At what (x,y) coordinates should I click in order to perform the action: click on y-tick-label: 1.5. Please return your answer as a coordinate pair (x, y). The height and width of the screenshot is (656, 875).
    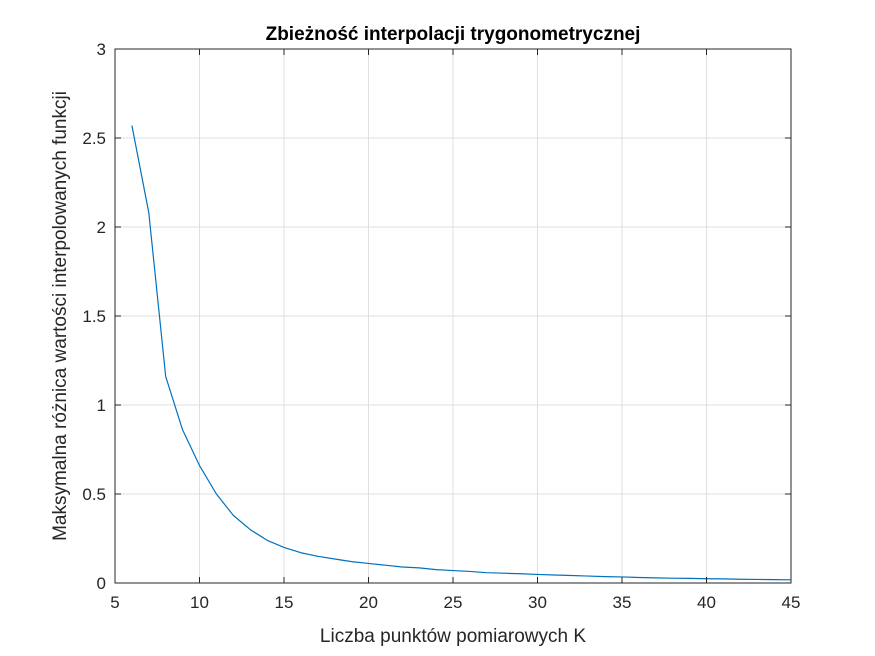
    Looking at the image, I should click on (94, 316).